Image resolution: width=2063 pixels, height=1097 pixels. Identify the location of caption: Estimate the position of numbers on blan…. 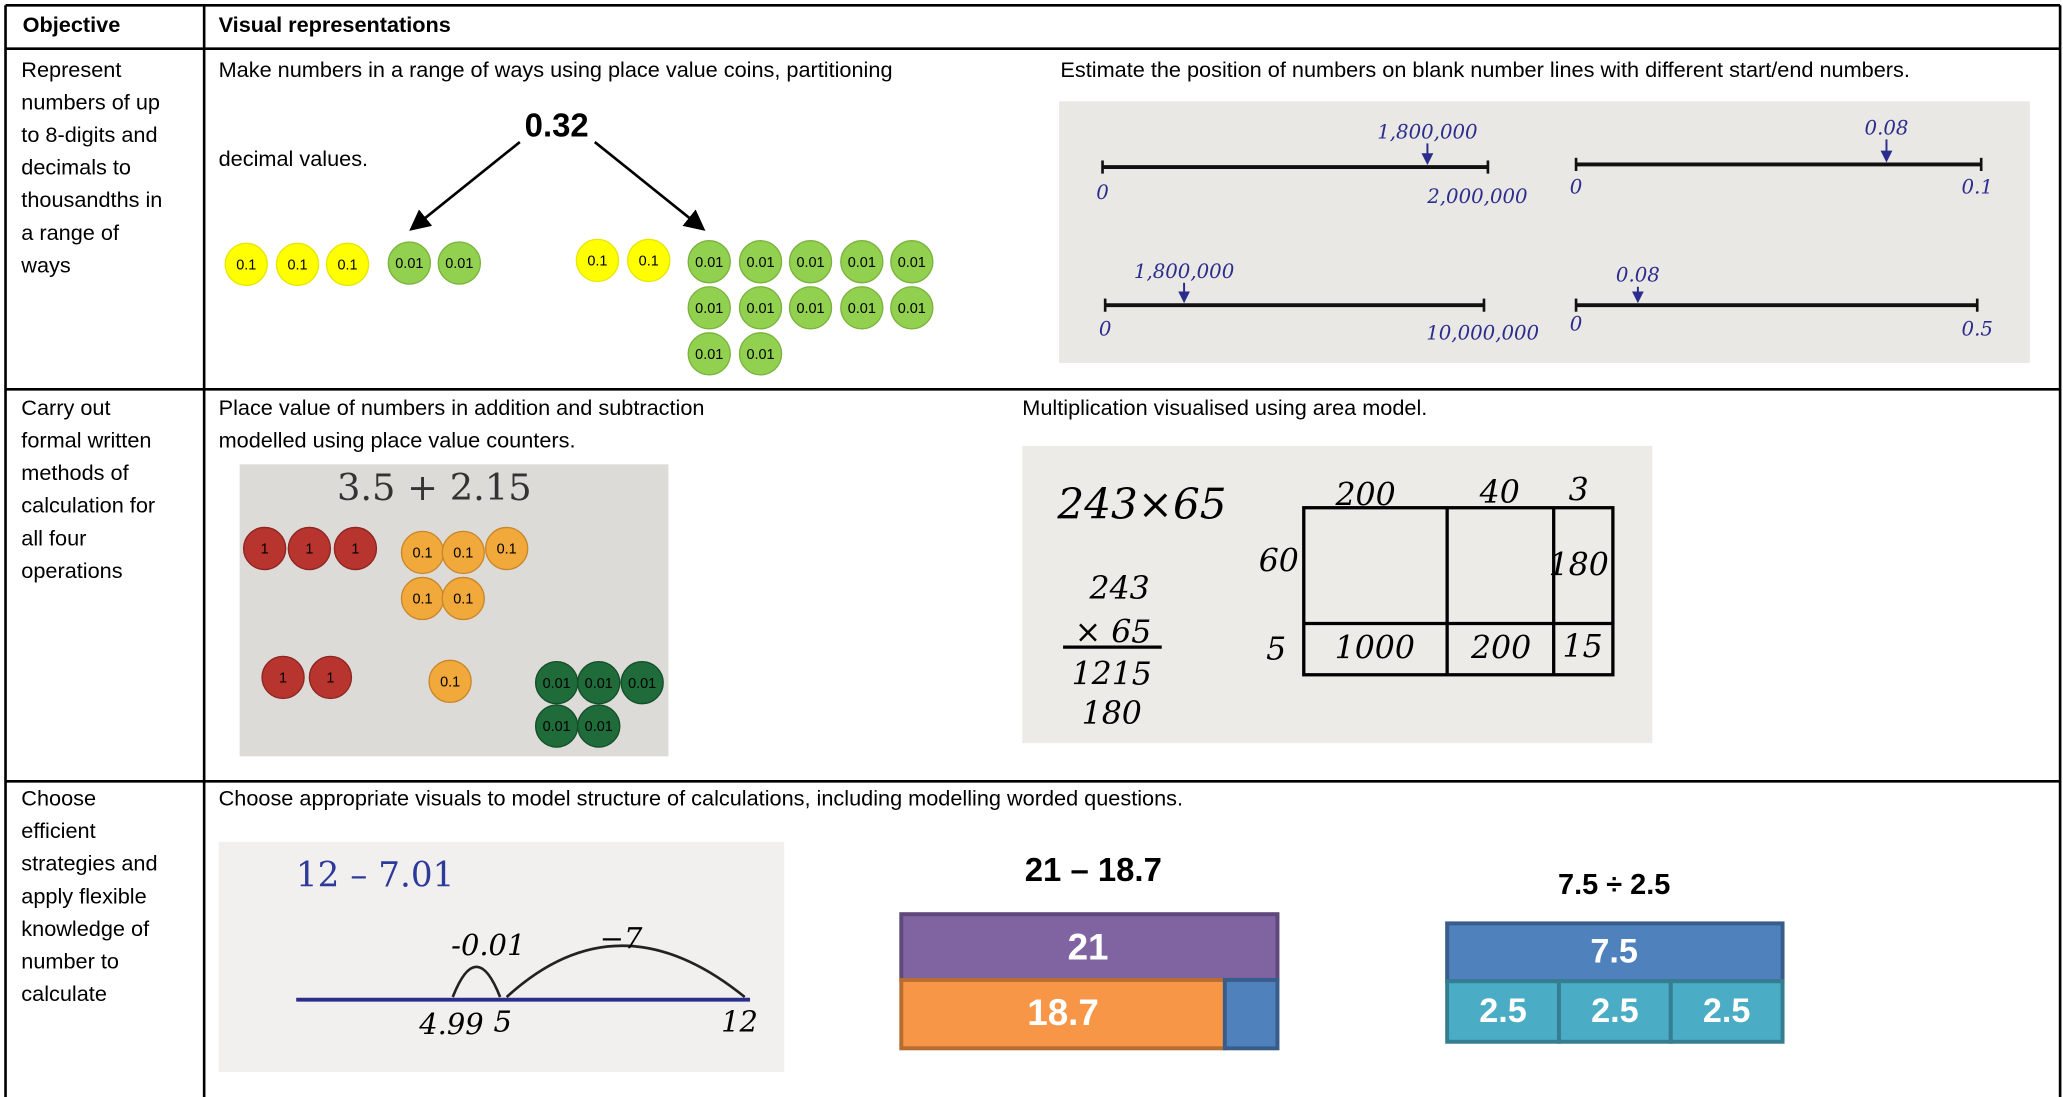
(1484, 69).